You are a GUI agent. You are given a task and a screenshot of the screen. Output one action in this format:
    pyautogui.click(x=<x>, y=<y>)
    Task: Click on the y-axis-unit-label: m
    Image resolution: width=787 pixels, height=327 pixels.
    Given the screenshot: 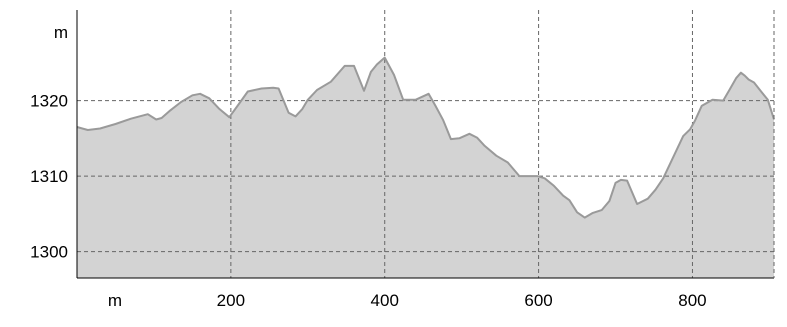 What is the action you would take?
    pyautogui.click(x=61, y=32)
    